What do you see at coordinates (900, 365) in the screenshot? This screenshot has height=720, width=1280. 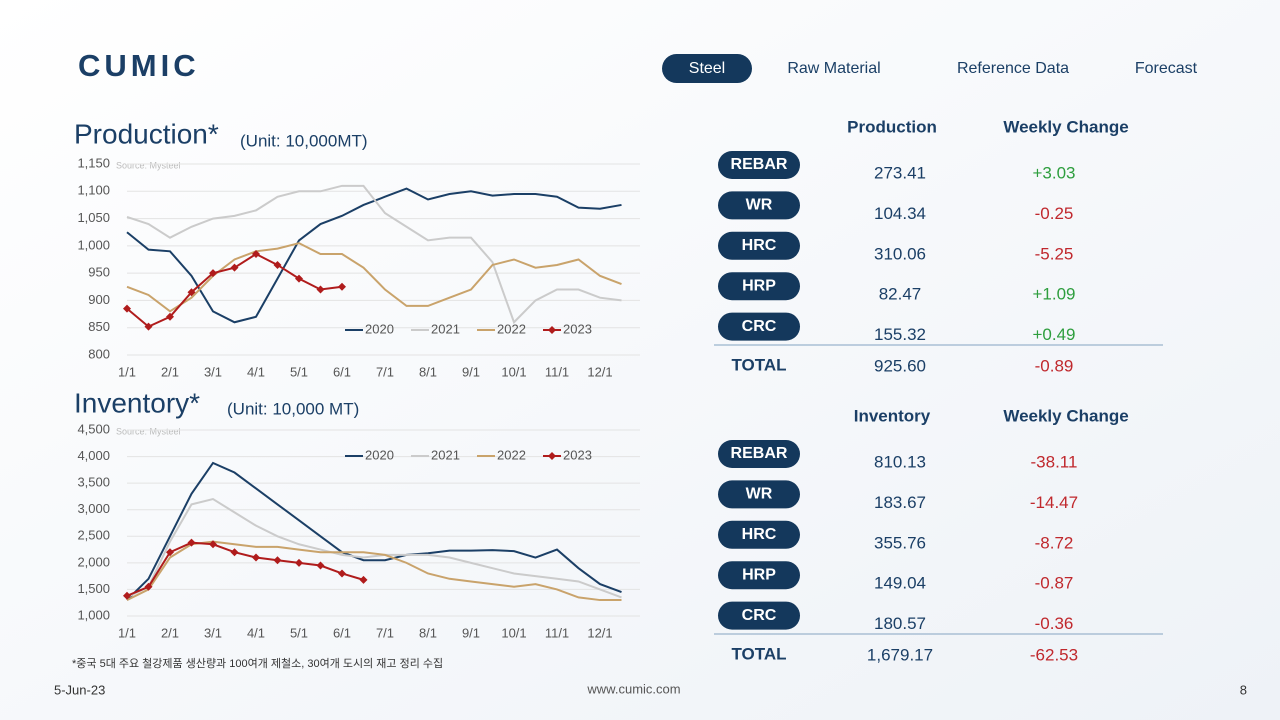 I see `total-amount: 925.60` at bounding box center [900, 365].